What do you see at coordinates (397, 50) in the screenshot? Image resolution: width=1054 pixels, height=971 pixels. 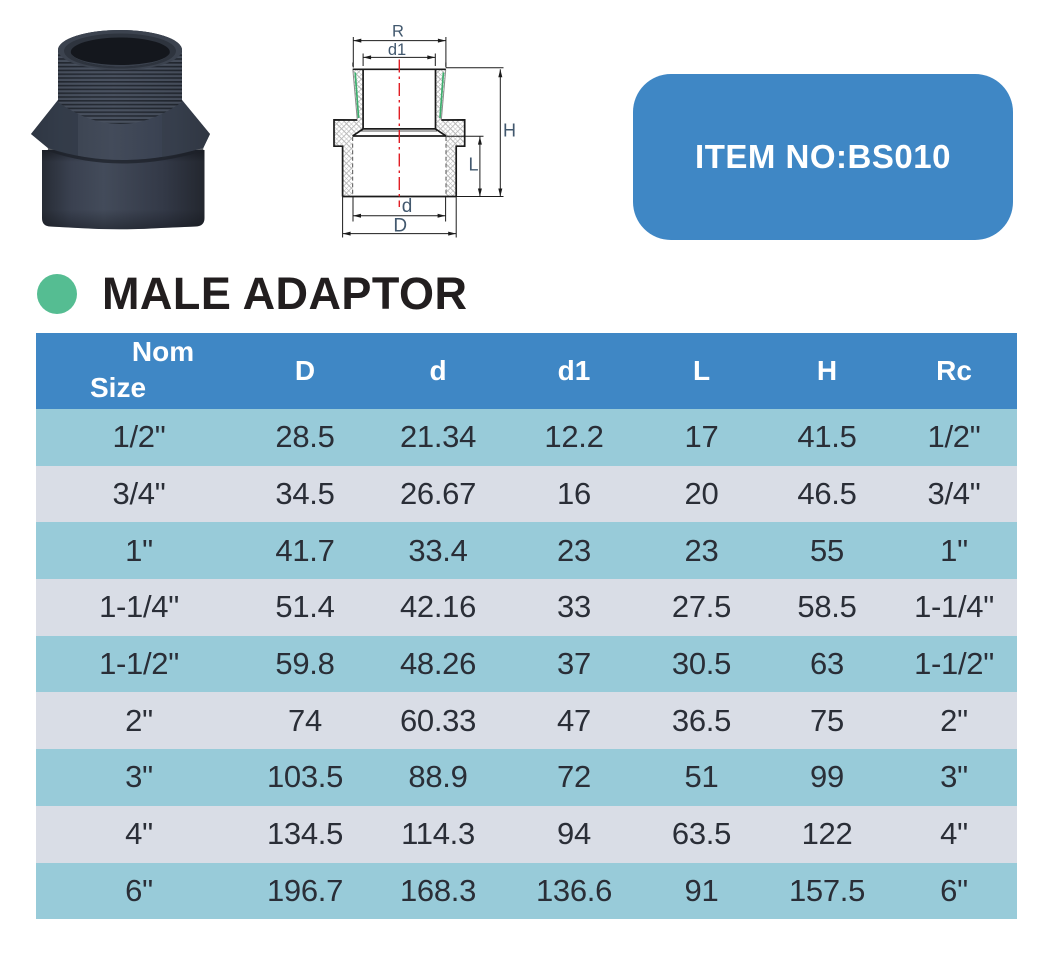 I see `svg-text: d1` at bounding box center [397, 50].